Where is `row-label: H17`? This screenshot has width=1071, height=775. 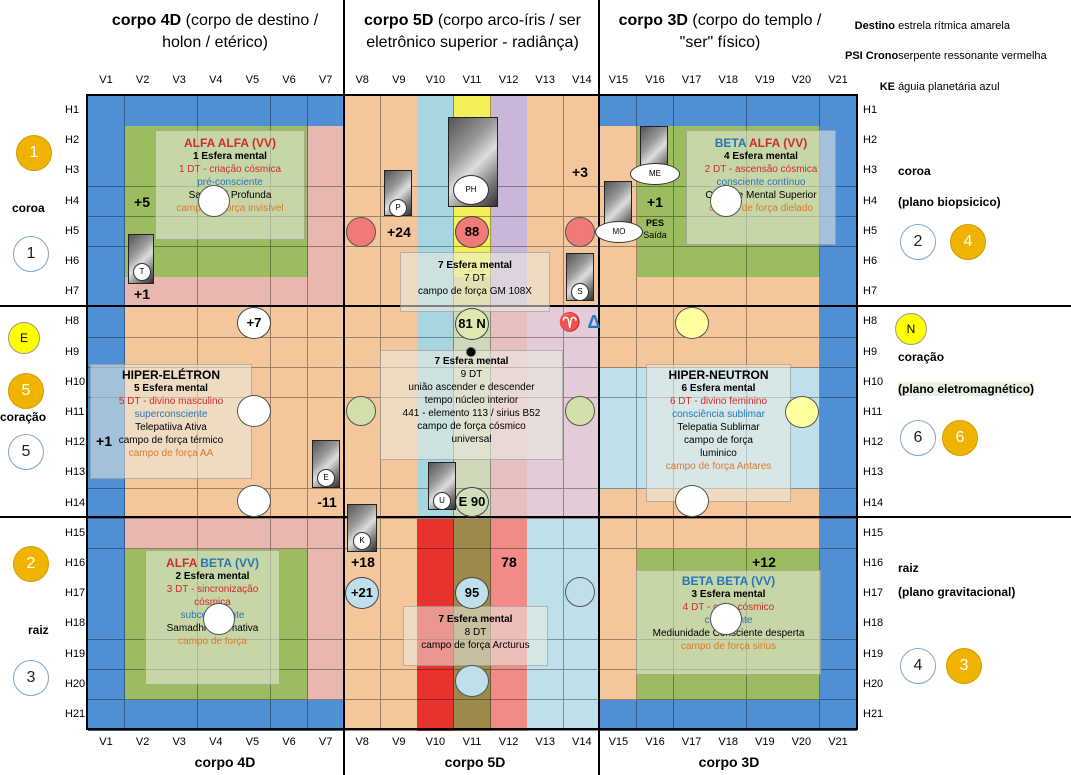
row-label: H17 is located at coordinates (873, 593).